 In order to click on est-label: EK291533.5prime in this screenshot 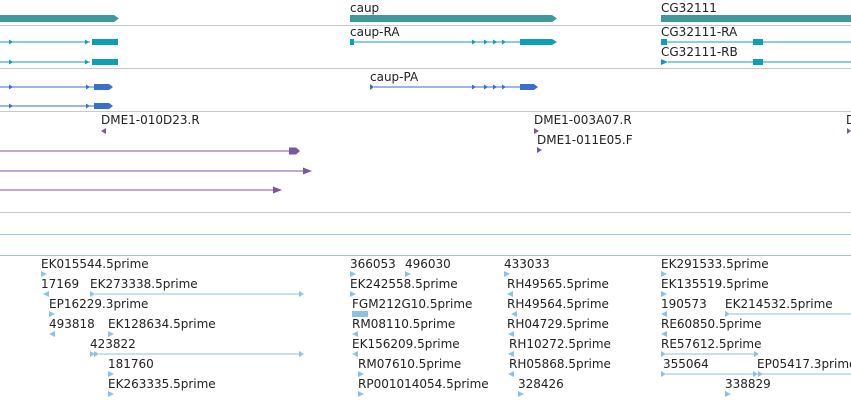, I will do `click(715, 264)`.